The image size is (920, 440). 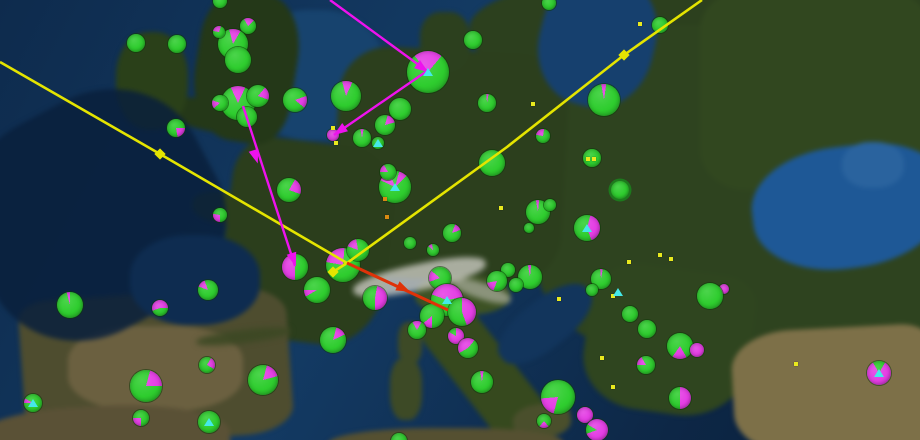 What do you see at coordinates (624, 55) in the screenshot?
I see `route-waypoint-diamond-icon` at bounding box center [624, 55].